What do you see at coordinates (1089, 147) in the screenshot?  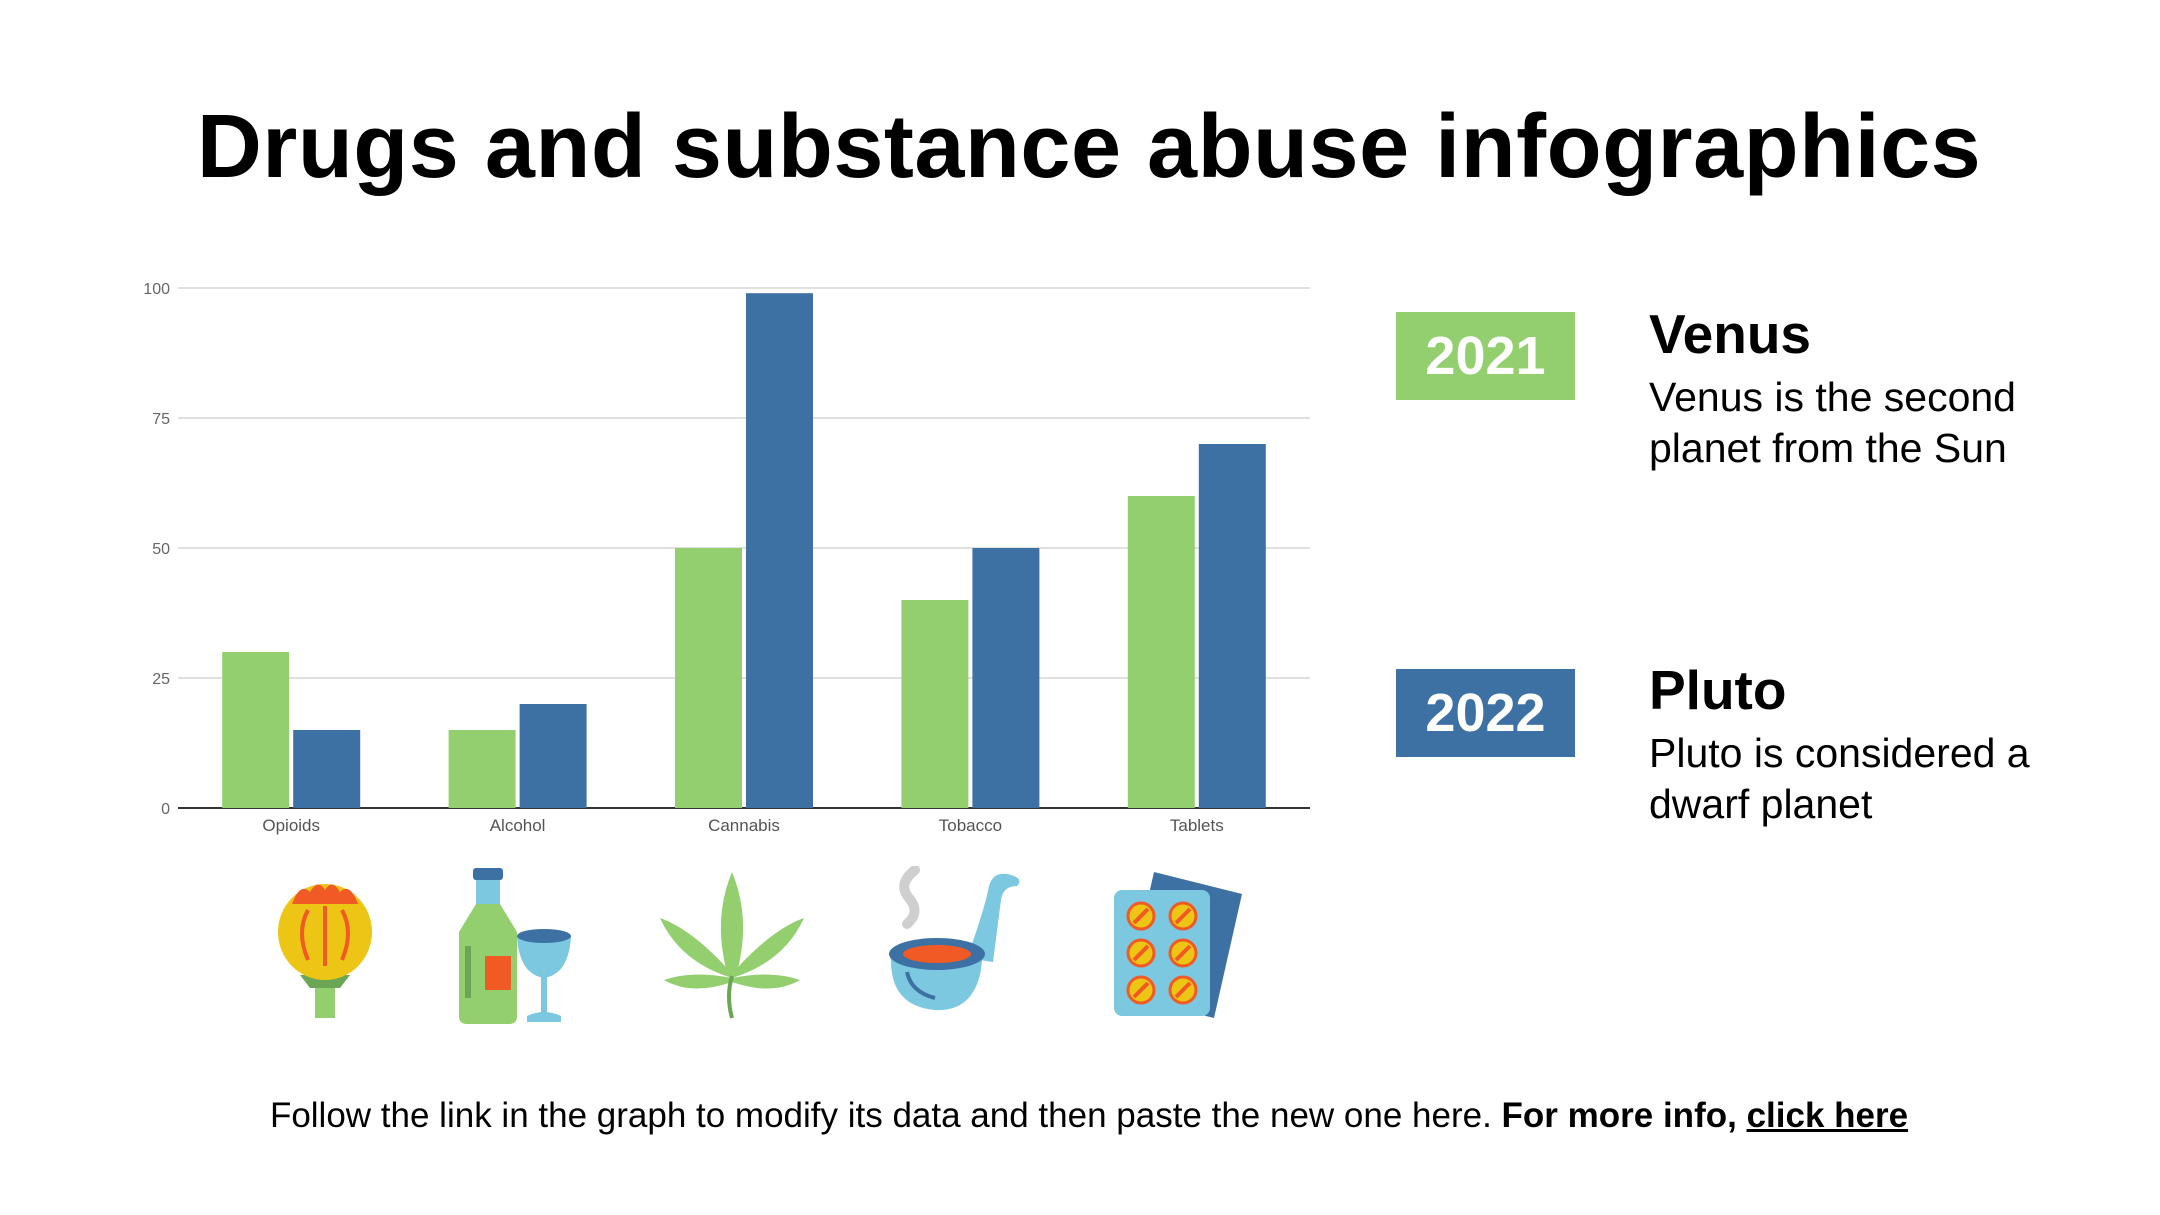 I see `page-title: Drugs and substance abuse infographics` at bounding box center [1089, 147].